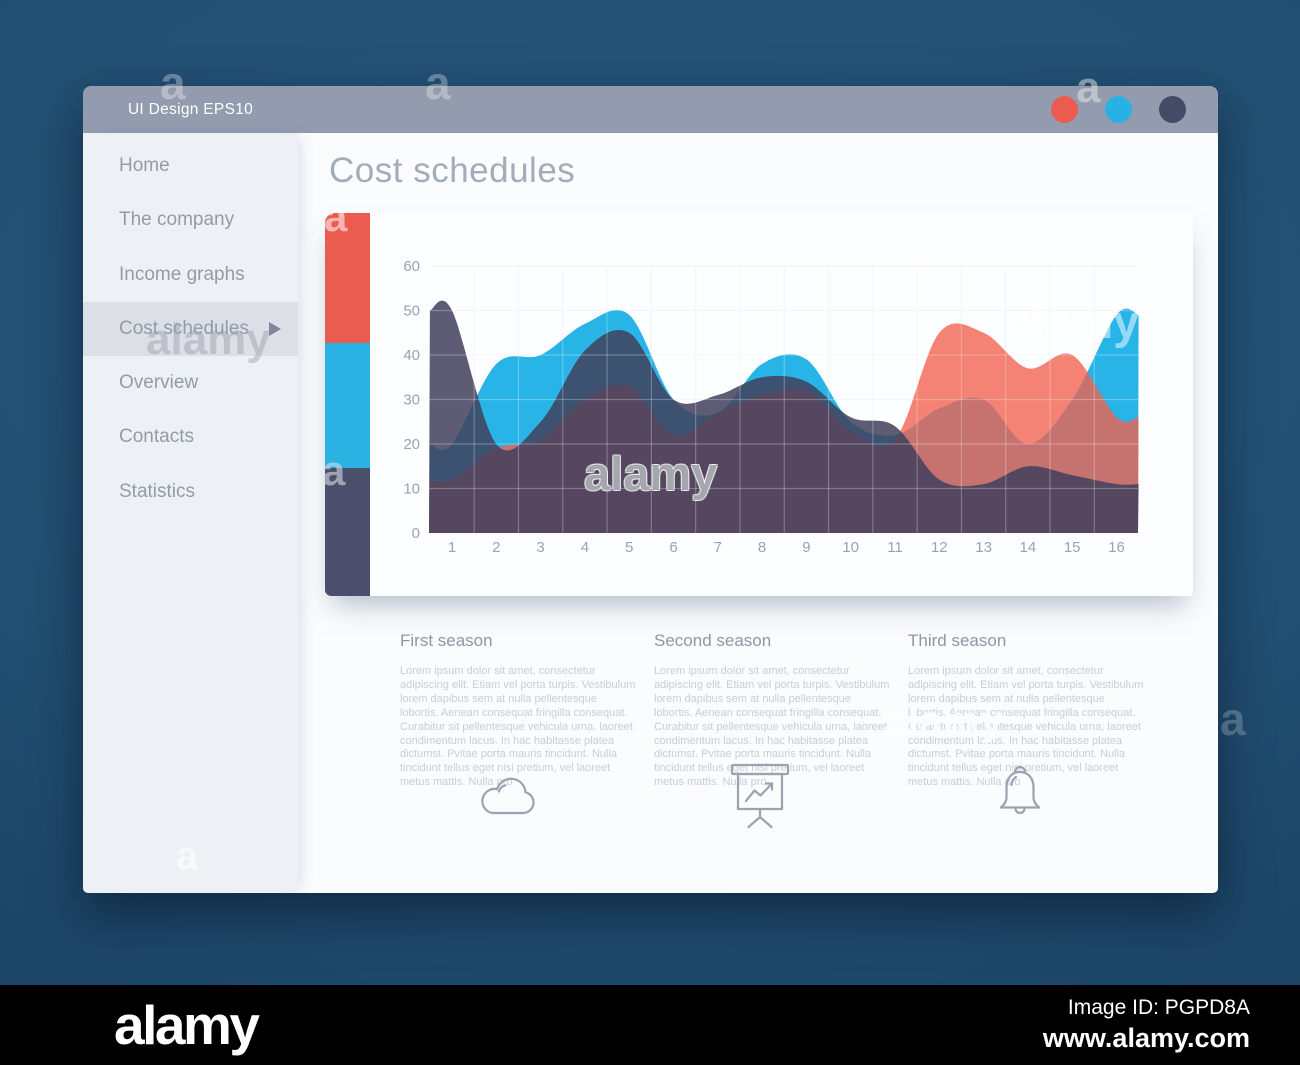 Image resolution: width=1300 pixels, height=1065 pixels. I want to click on sidebar-item-label: Cost schedules, so click(184, 328).